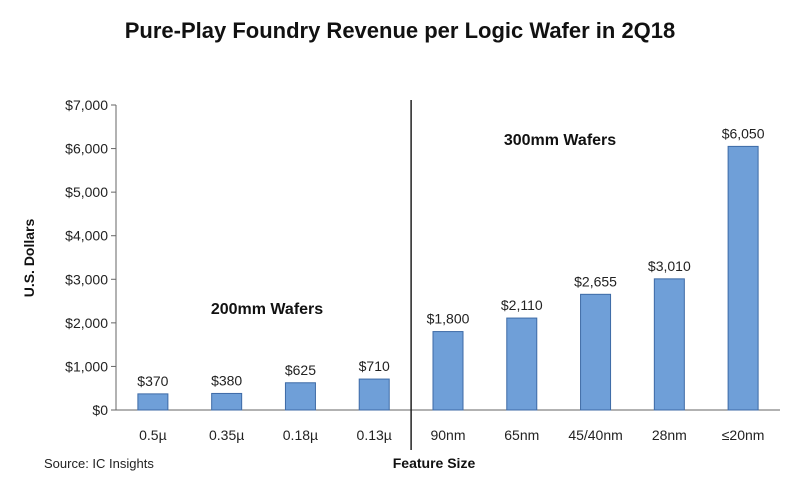 Image resolution: width=800 pixels, height=488 pixels. I want to click on x-tick-label: 45/40nm, so click(595, 435).